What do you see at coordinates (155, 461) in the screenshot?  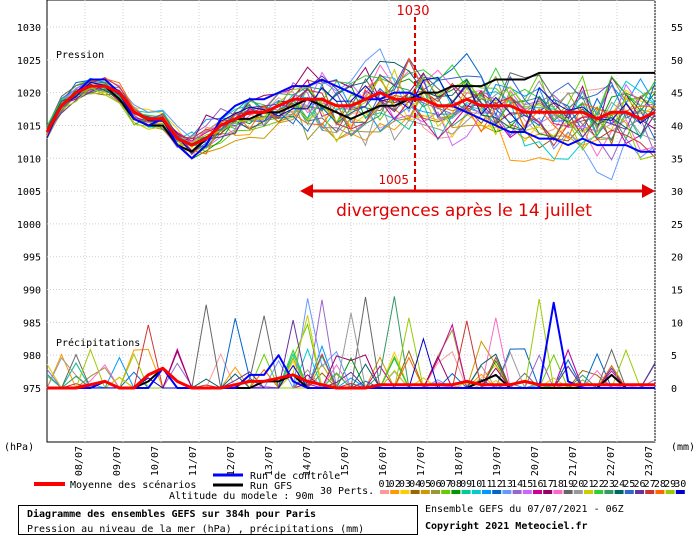 I see `x-tick-label: 10/07` at bounding box center [155, 461].